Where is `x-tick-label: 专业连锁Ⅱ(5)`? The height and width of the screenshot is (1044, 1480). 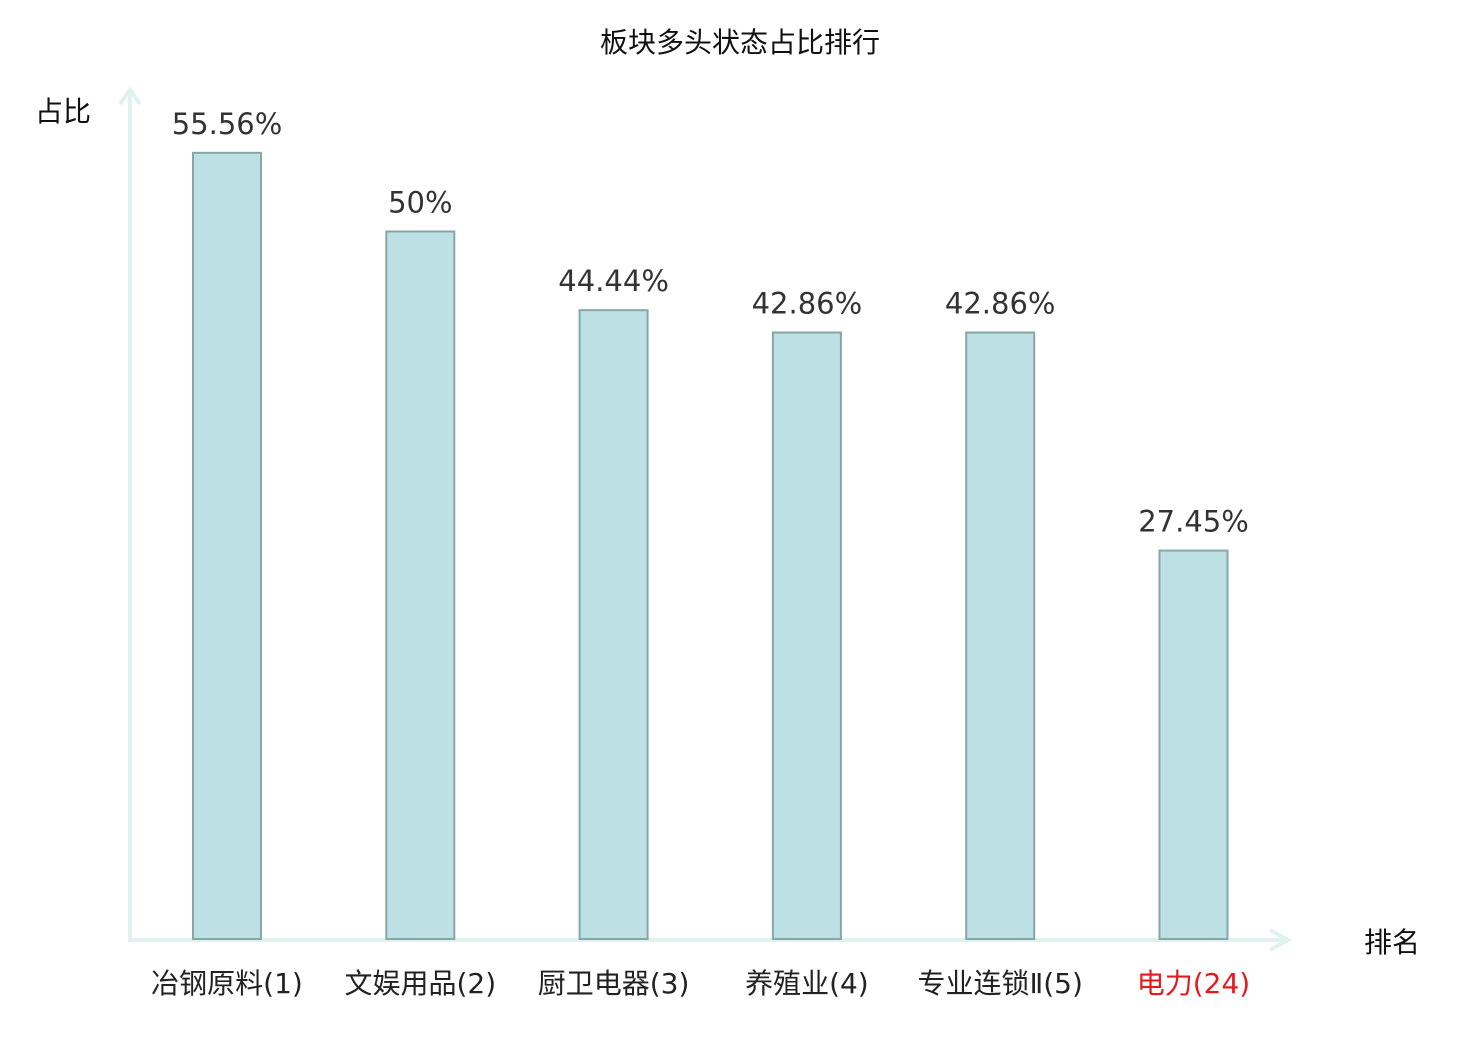
x-tick-label: 专业连锁Ⅱ(5) is located at coordinates (999, 983).